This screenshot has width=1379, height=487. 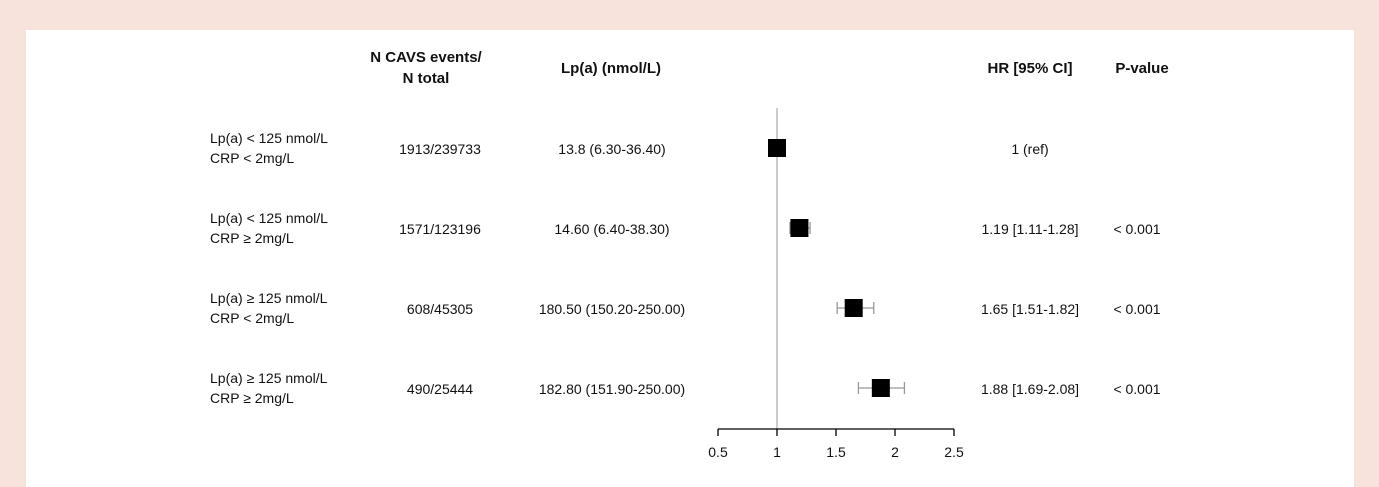 What do you see at coordinates (612, 229) in the screenshot?
I see `row-lpa: 14.60 (6.40-38.30)` at bounding box center [612, 229].